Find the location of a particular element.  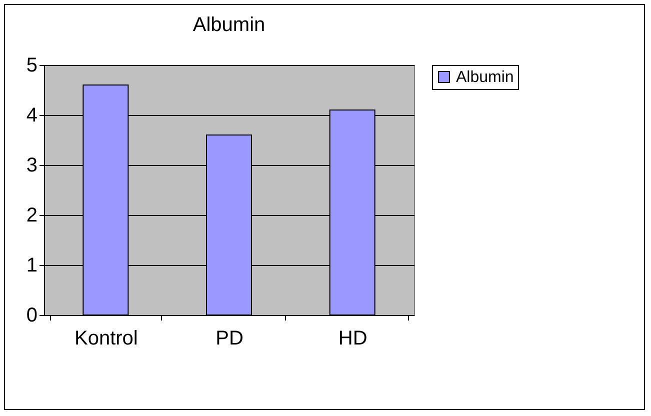

y-tick-label: 3 is located at coordinates (32, 165).